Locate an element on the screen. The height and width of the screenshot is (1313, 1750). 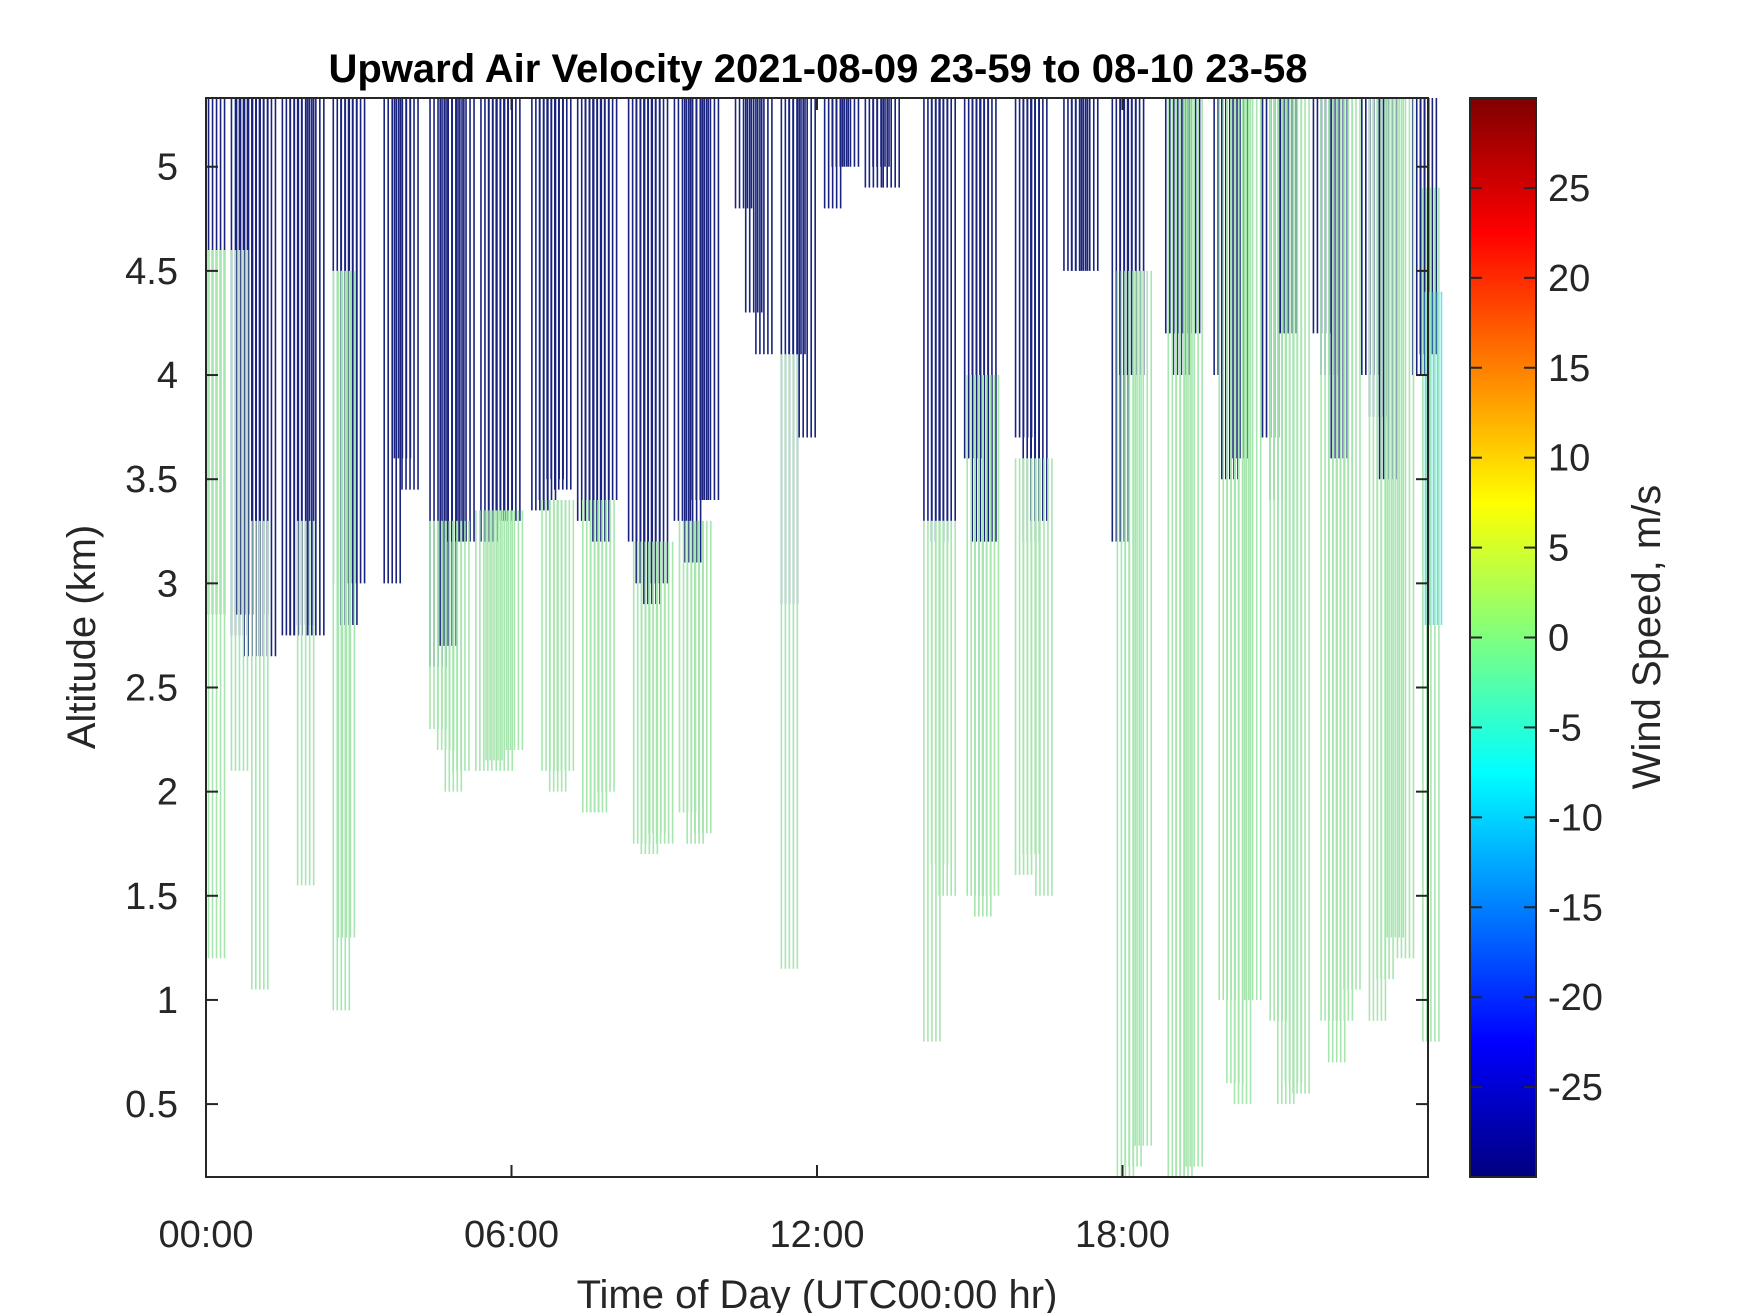
colorbar-tick-label: 20 is located at coordinates (1569, 279).